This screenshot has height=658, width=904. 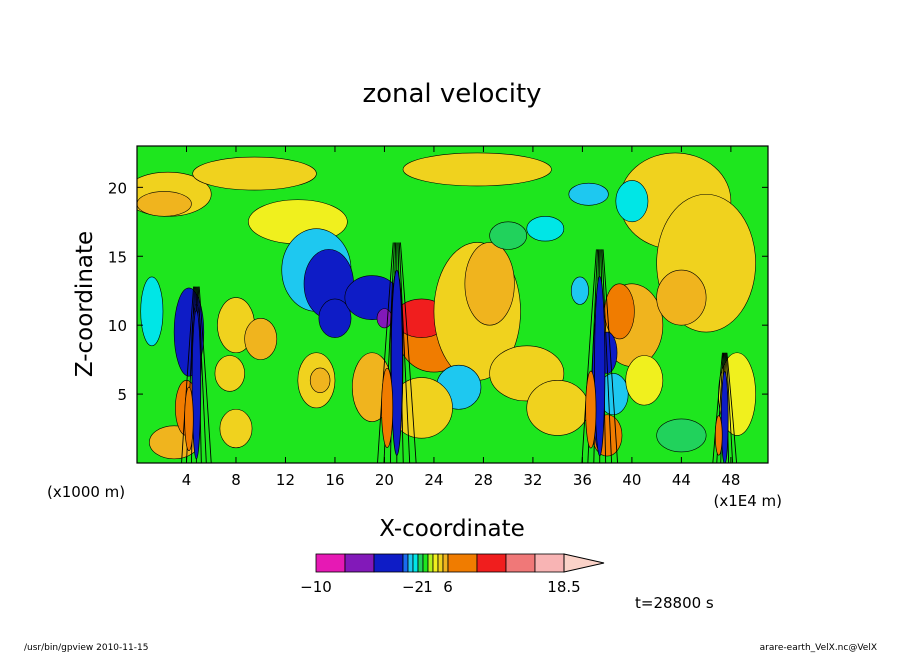 I want to click on x-tick-label: 16, so click(x=334, y=480).